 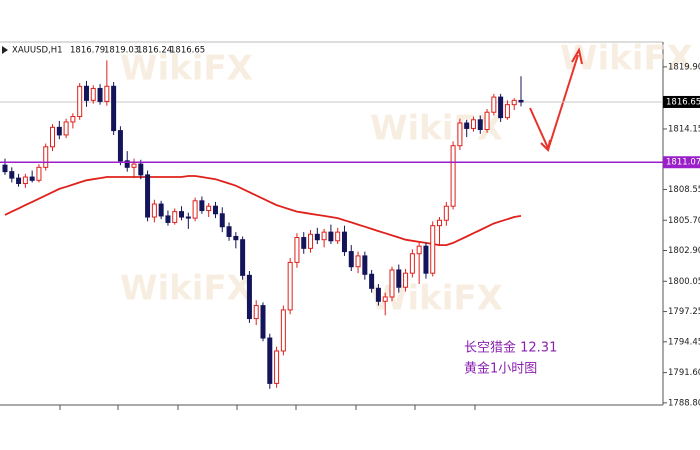 What do you see at coordinates (683, 102) in the screenshot?
I see `current-price-label: 1816.65` at bounding box center [683, 102].